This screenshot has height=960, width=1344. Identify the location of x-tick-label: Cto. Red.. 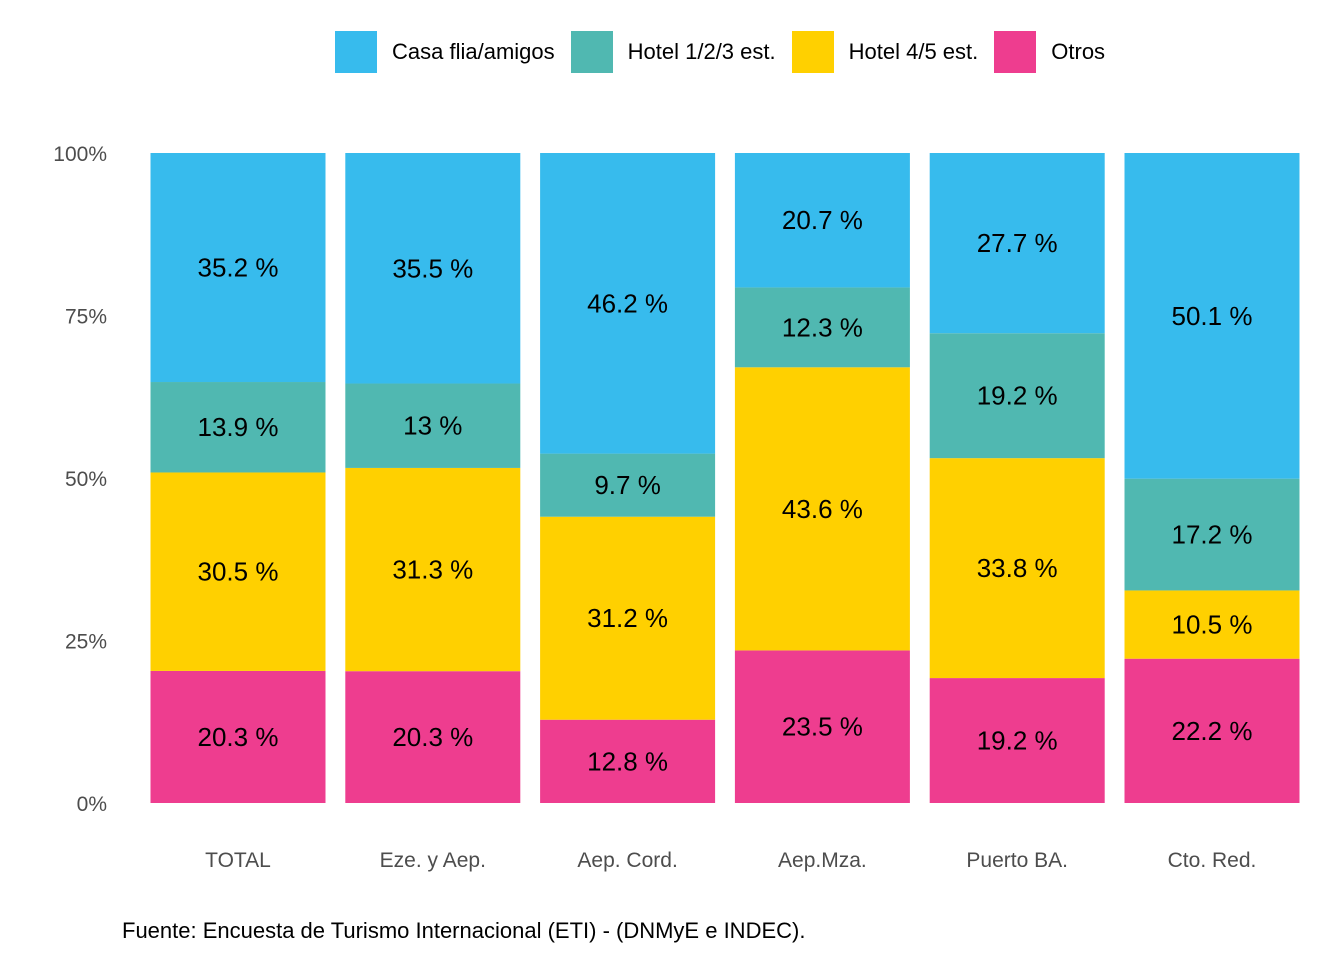
(1212, 860).